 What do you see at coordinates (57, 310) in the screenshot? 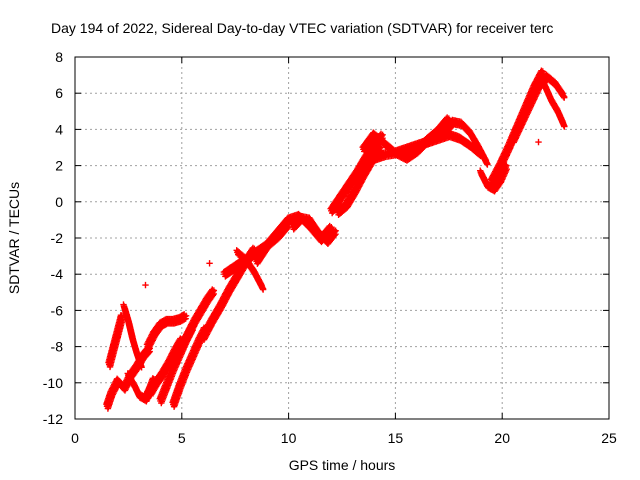
I see `y-tick-label: -6` at bounding box center [57, 310].